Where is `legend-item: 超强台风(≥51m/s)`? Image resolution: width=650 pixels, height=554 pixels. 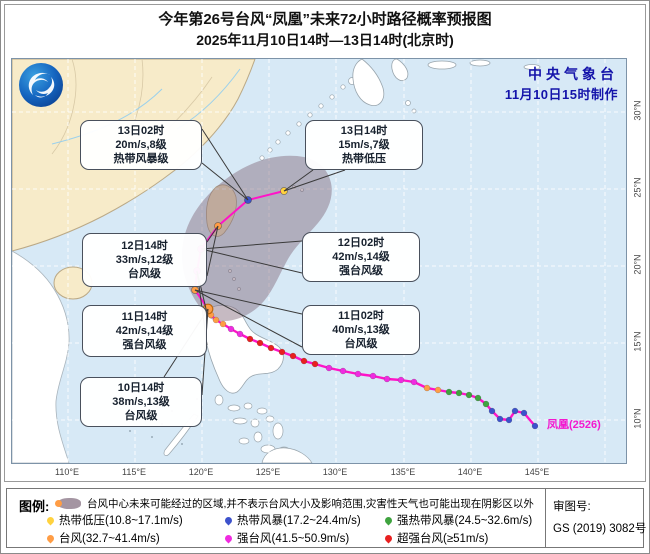
legend-item: 超强台风(≥51m/s) is located at coordinates (436, 538).